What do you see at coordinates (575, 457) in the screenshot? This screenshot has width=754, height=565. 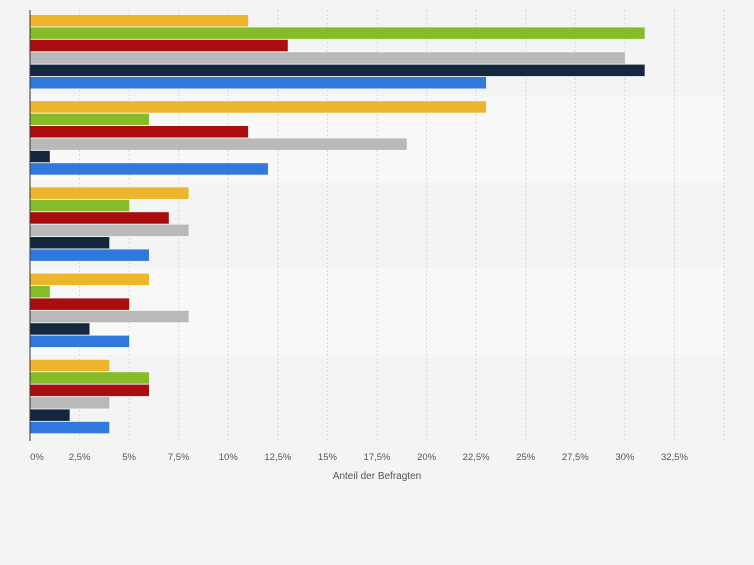 I see `x-tick-label: 27,5%` at bounding box center [575, 457].